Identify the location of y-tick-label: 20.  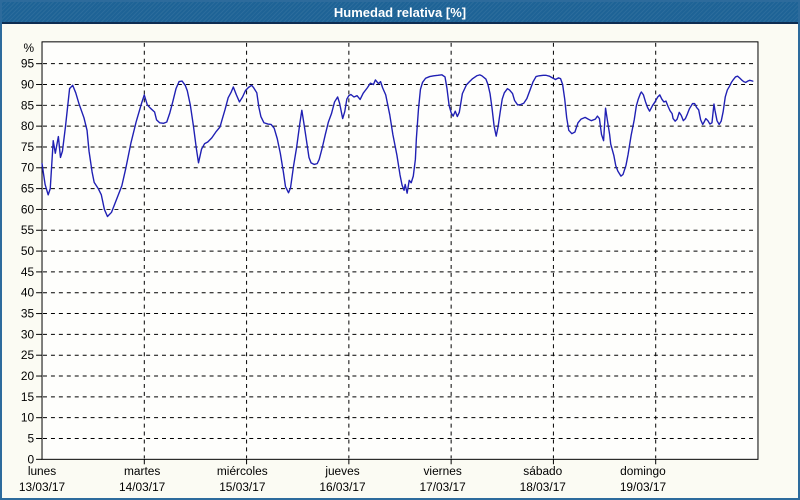
(28, 376).